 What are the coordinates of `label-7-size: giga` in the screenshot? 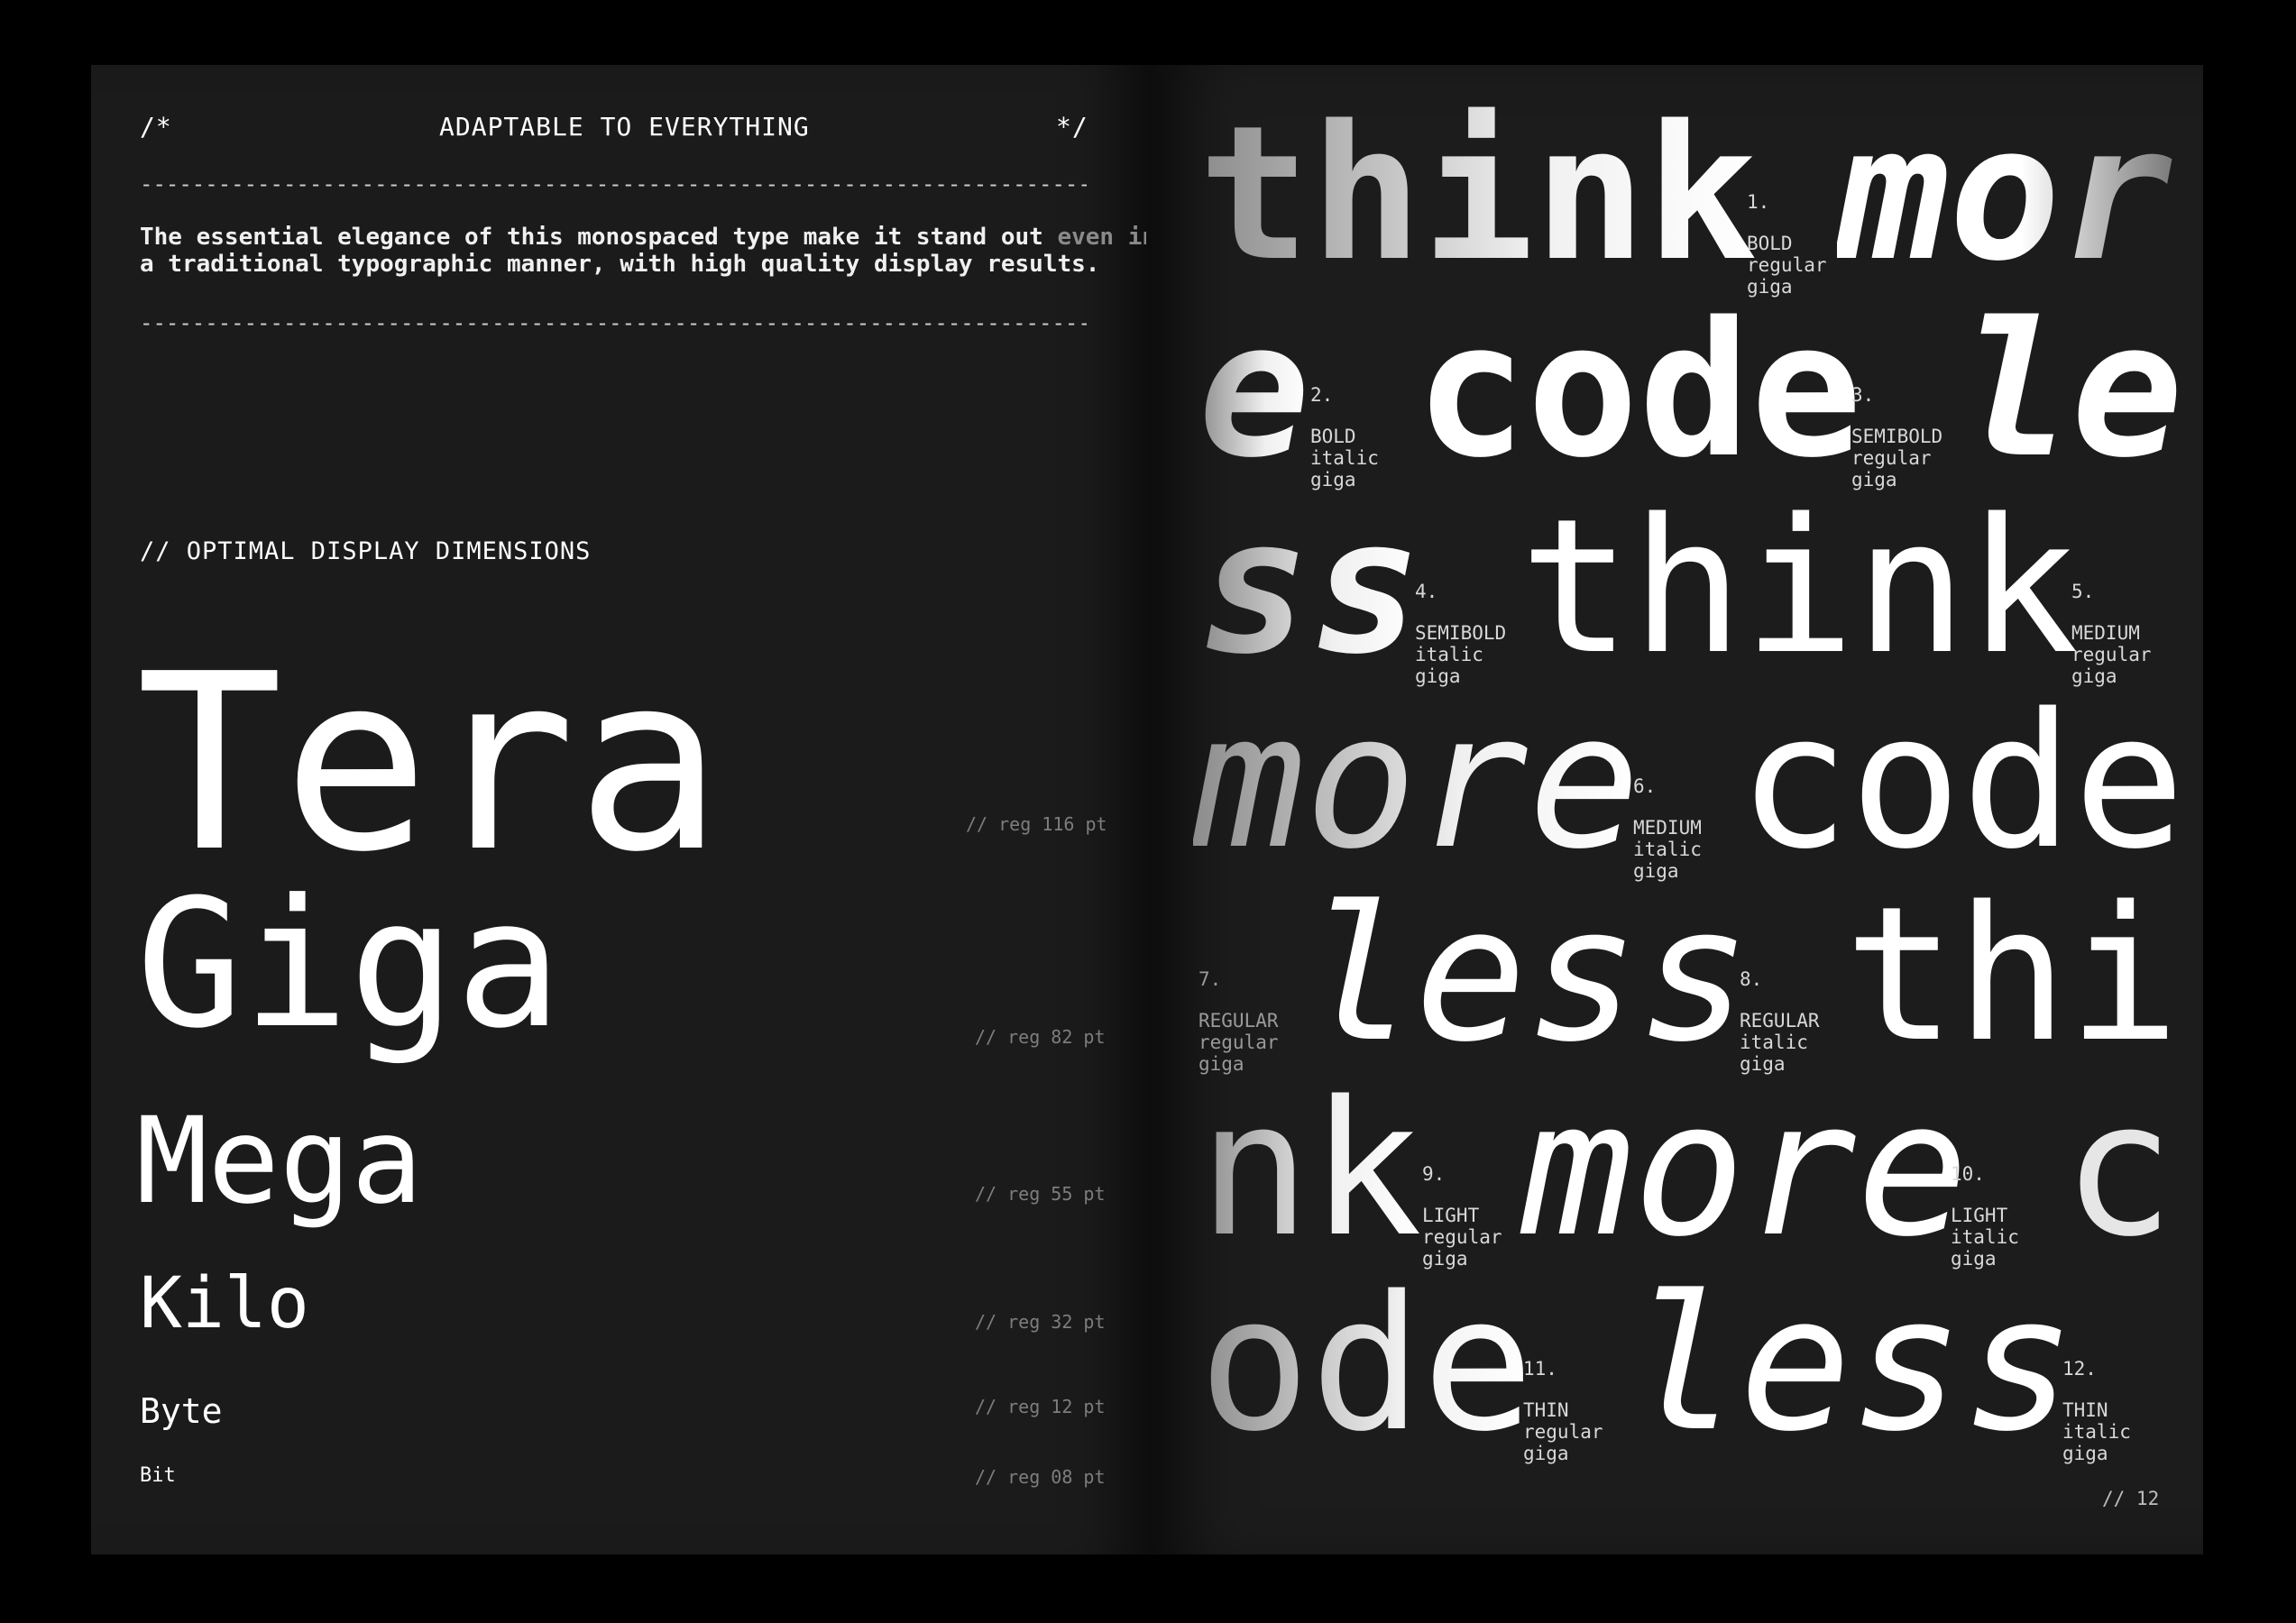 It's located at (1221, 1064).